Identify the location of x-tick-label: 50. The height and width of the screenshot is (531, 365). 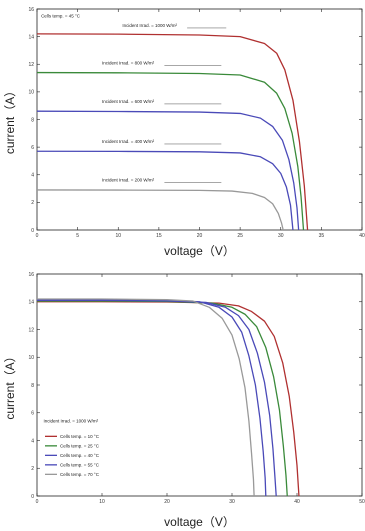
(362, 502).